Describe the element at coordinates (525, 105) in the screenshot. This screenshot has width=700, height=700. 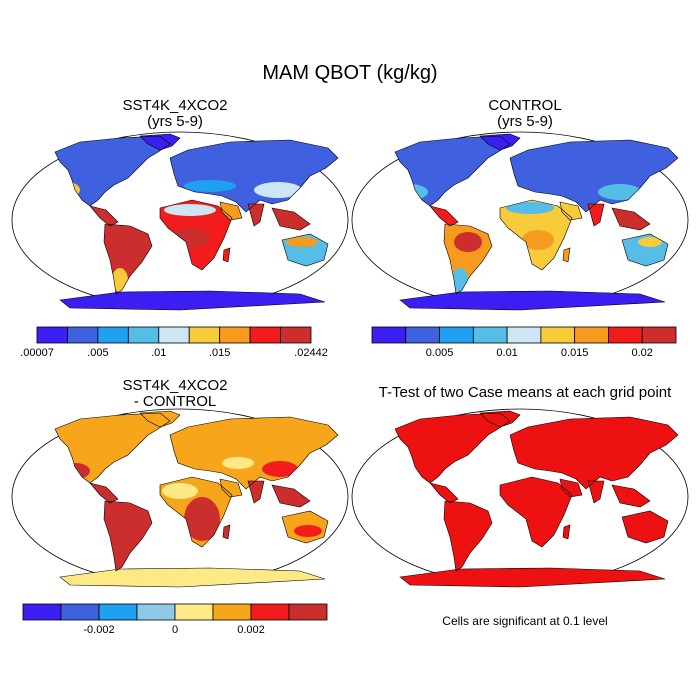
I see `panel2-title-line1: CONTROL` at that location.